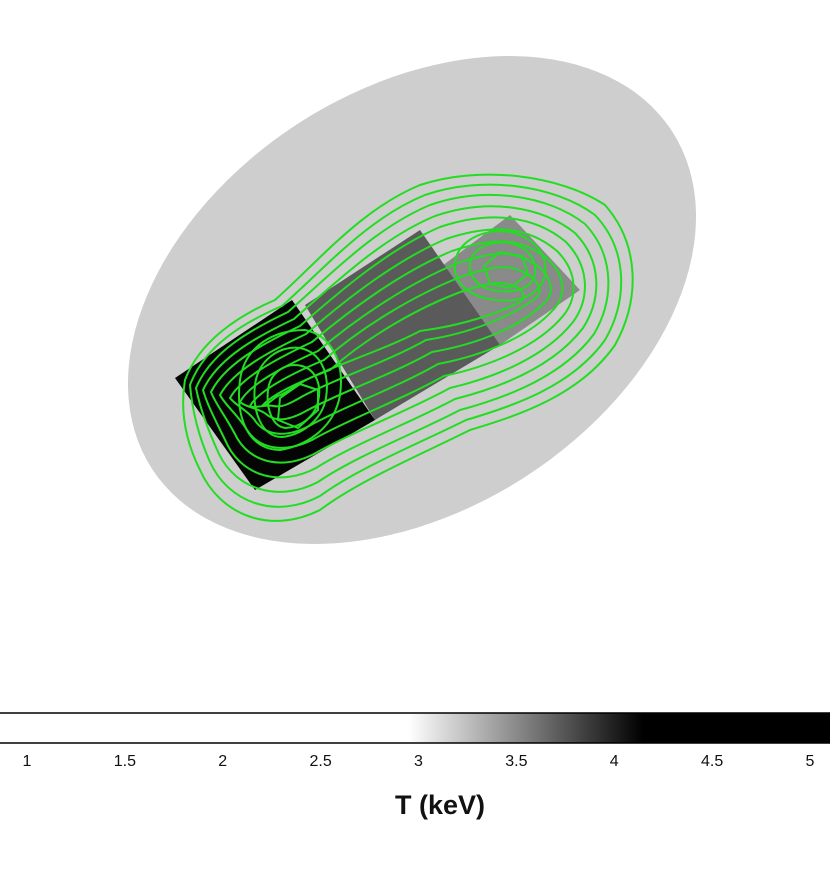 The image size is (830, 875). What do you see at coordinates (223, 761) in the screenshot?
I see `colorbar-tick-label: 2` at bounding box center [223, 761].